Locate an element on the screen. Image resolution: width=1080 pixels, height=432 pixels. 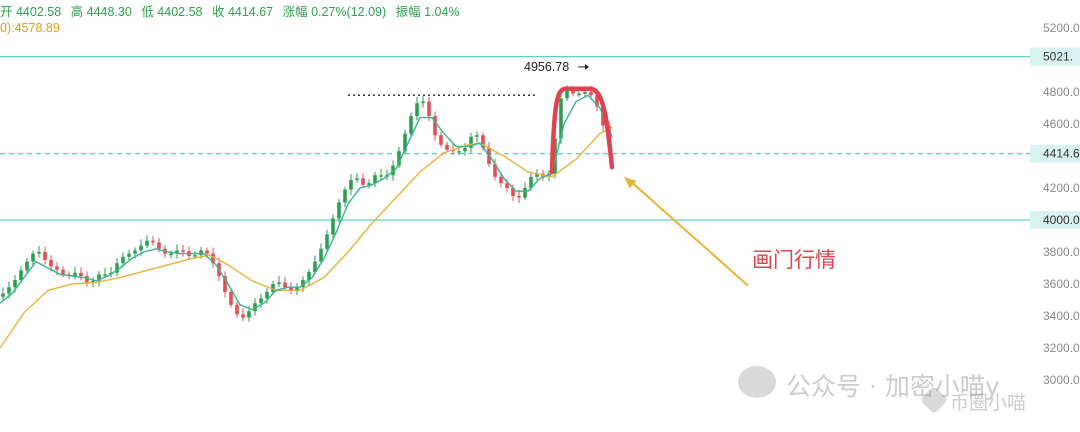
pattern-annotation-text: 画门行情 is located at coordinates (794, 260).